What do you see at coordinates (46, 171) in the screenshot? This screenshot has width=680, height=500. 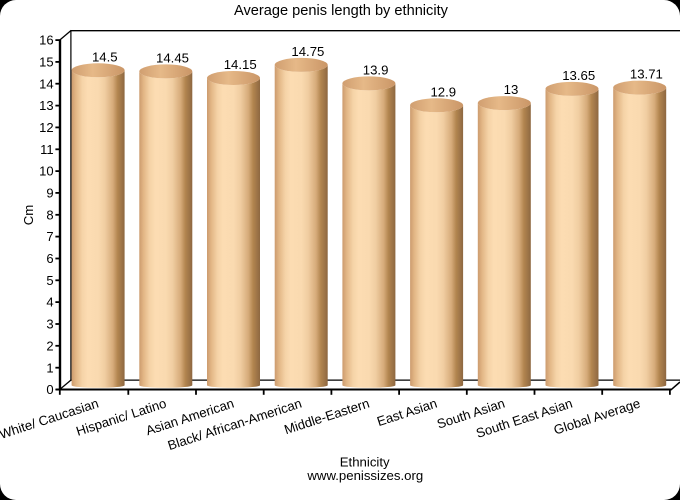 I see `svg-text: 10` at bounding box center [46, 171].